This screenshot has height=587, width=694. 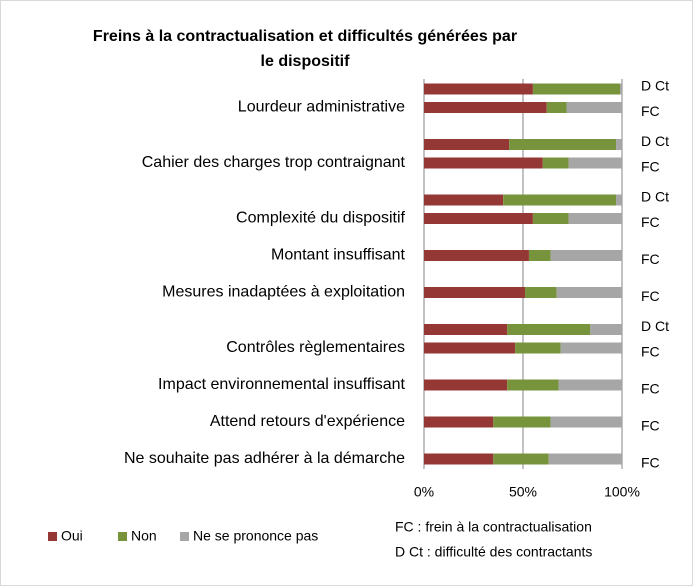 What do you see at coordinates (144, 536) in the screenshot?
I see `legend-label: Non` at bounding box center [144, 536].